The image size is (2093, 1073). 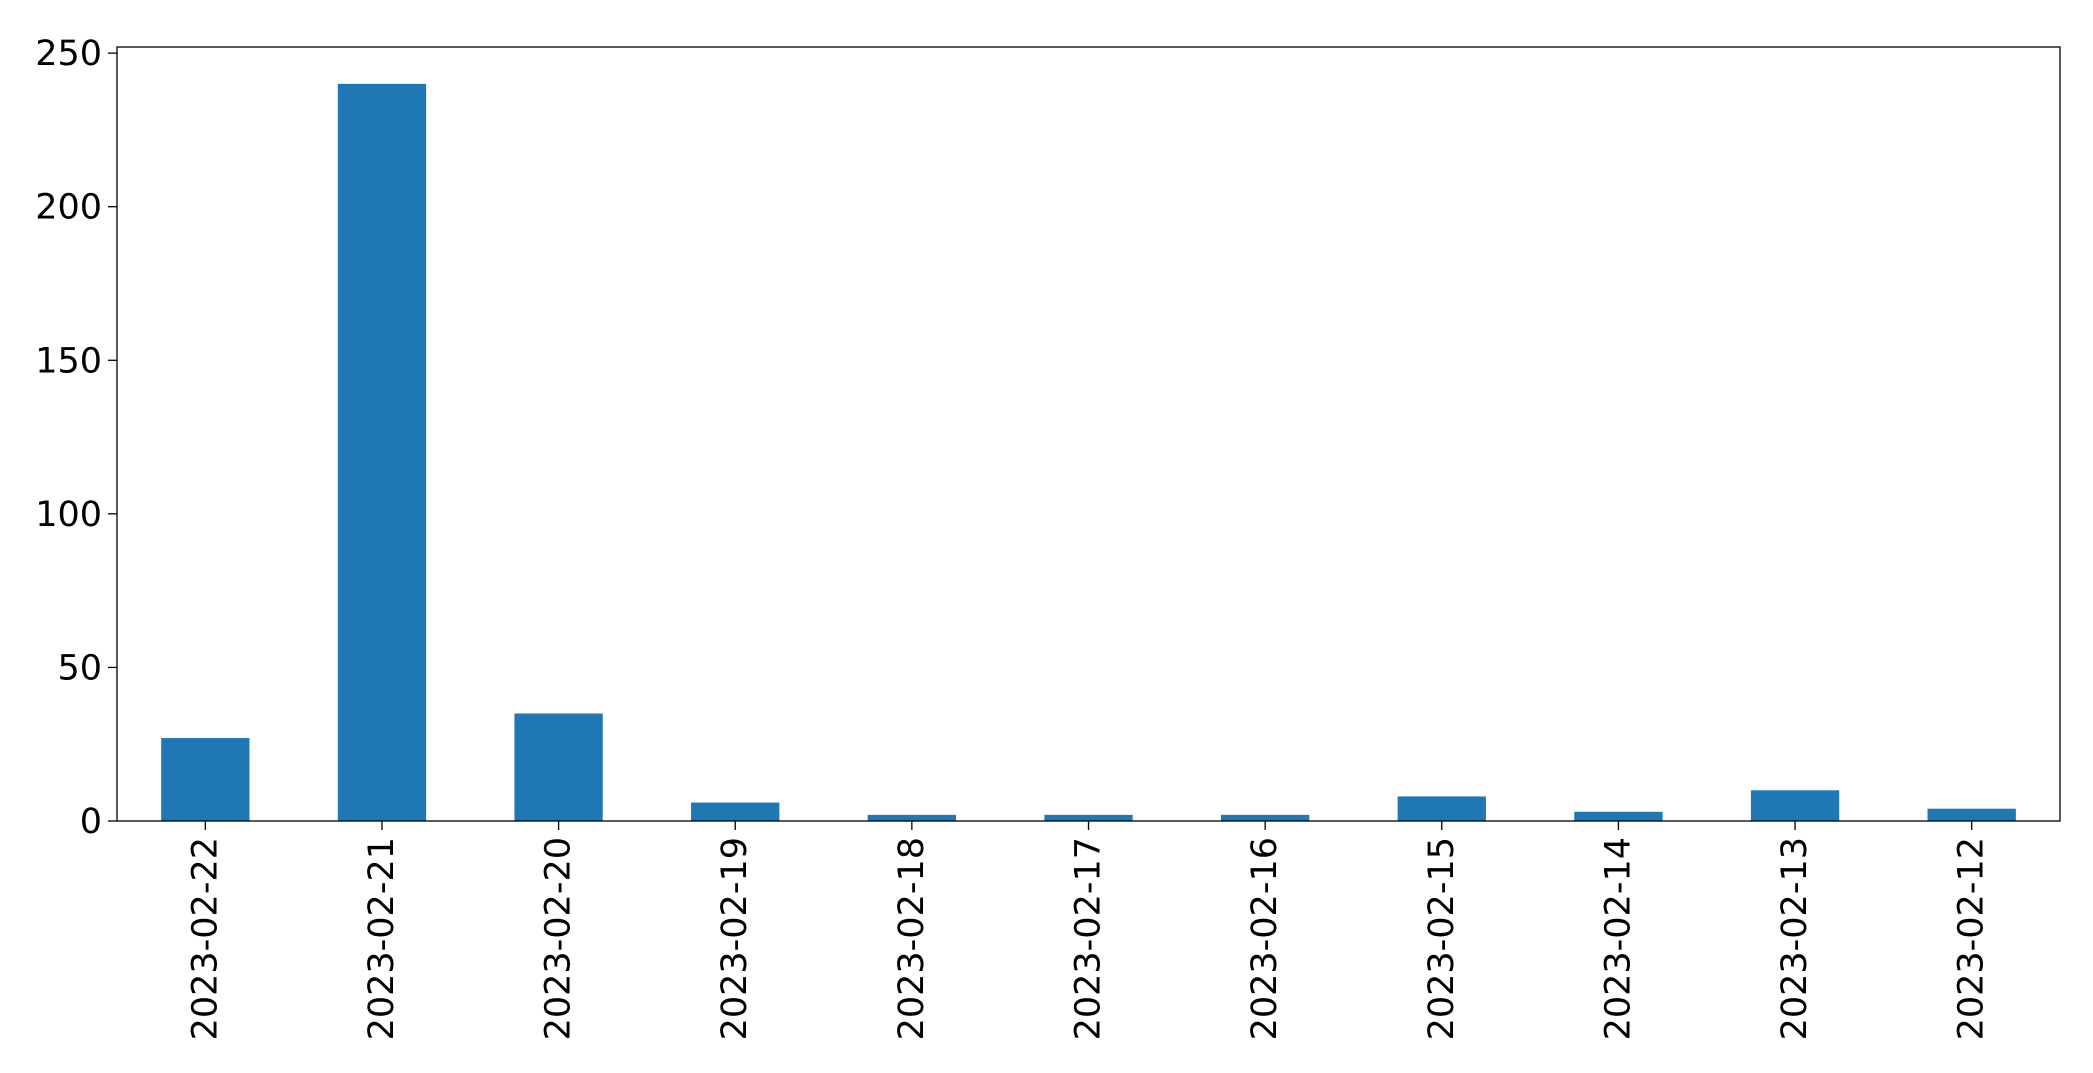 What do you see at coordinates (1972, 938) in the screenshot?
I see `x-tick-label: 2023-02-12` at bounding box center [1972, 938].